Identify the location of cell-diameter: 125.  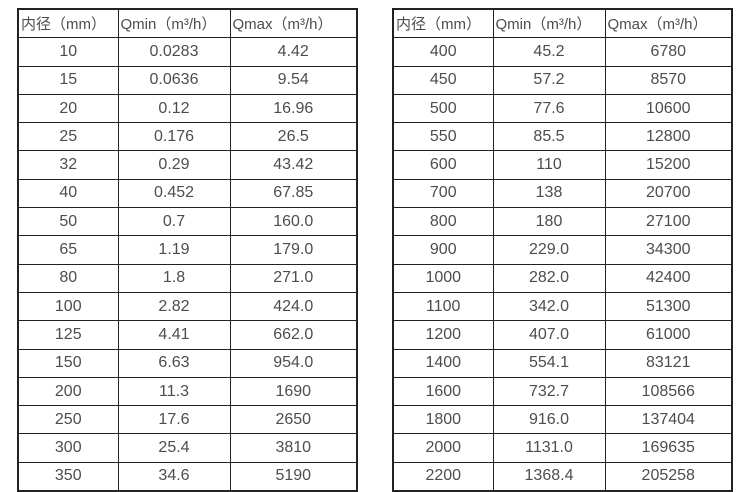
(68, 335).